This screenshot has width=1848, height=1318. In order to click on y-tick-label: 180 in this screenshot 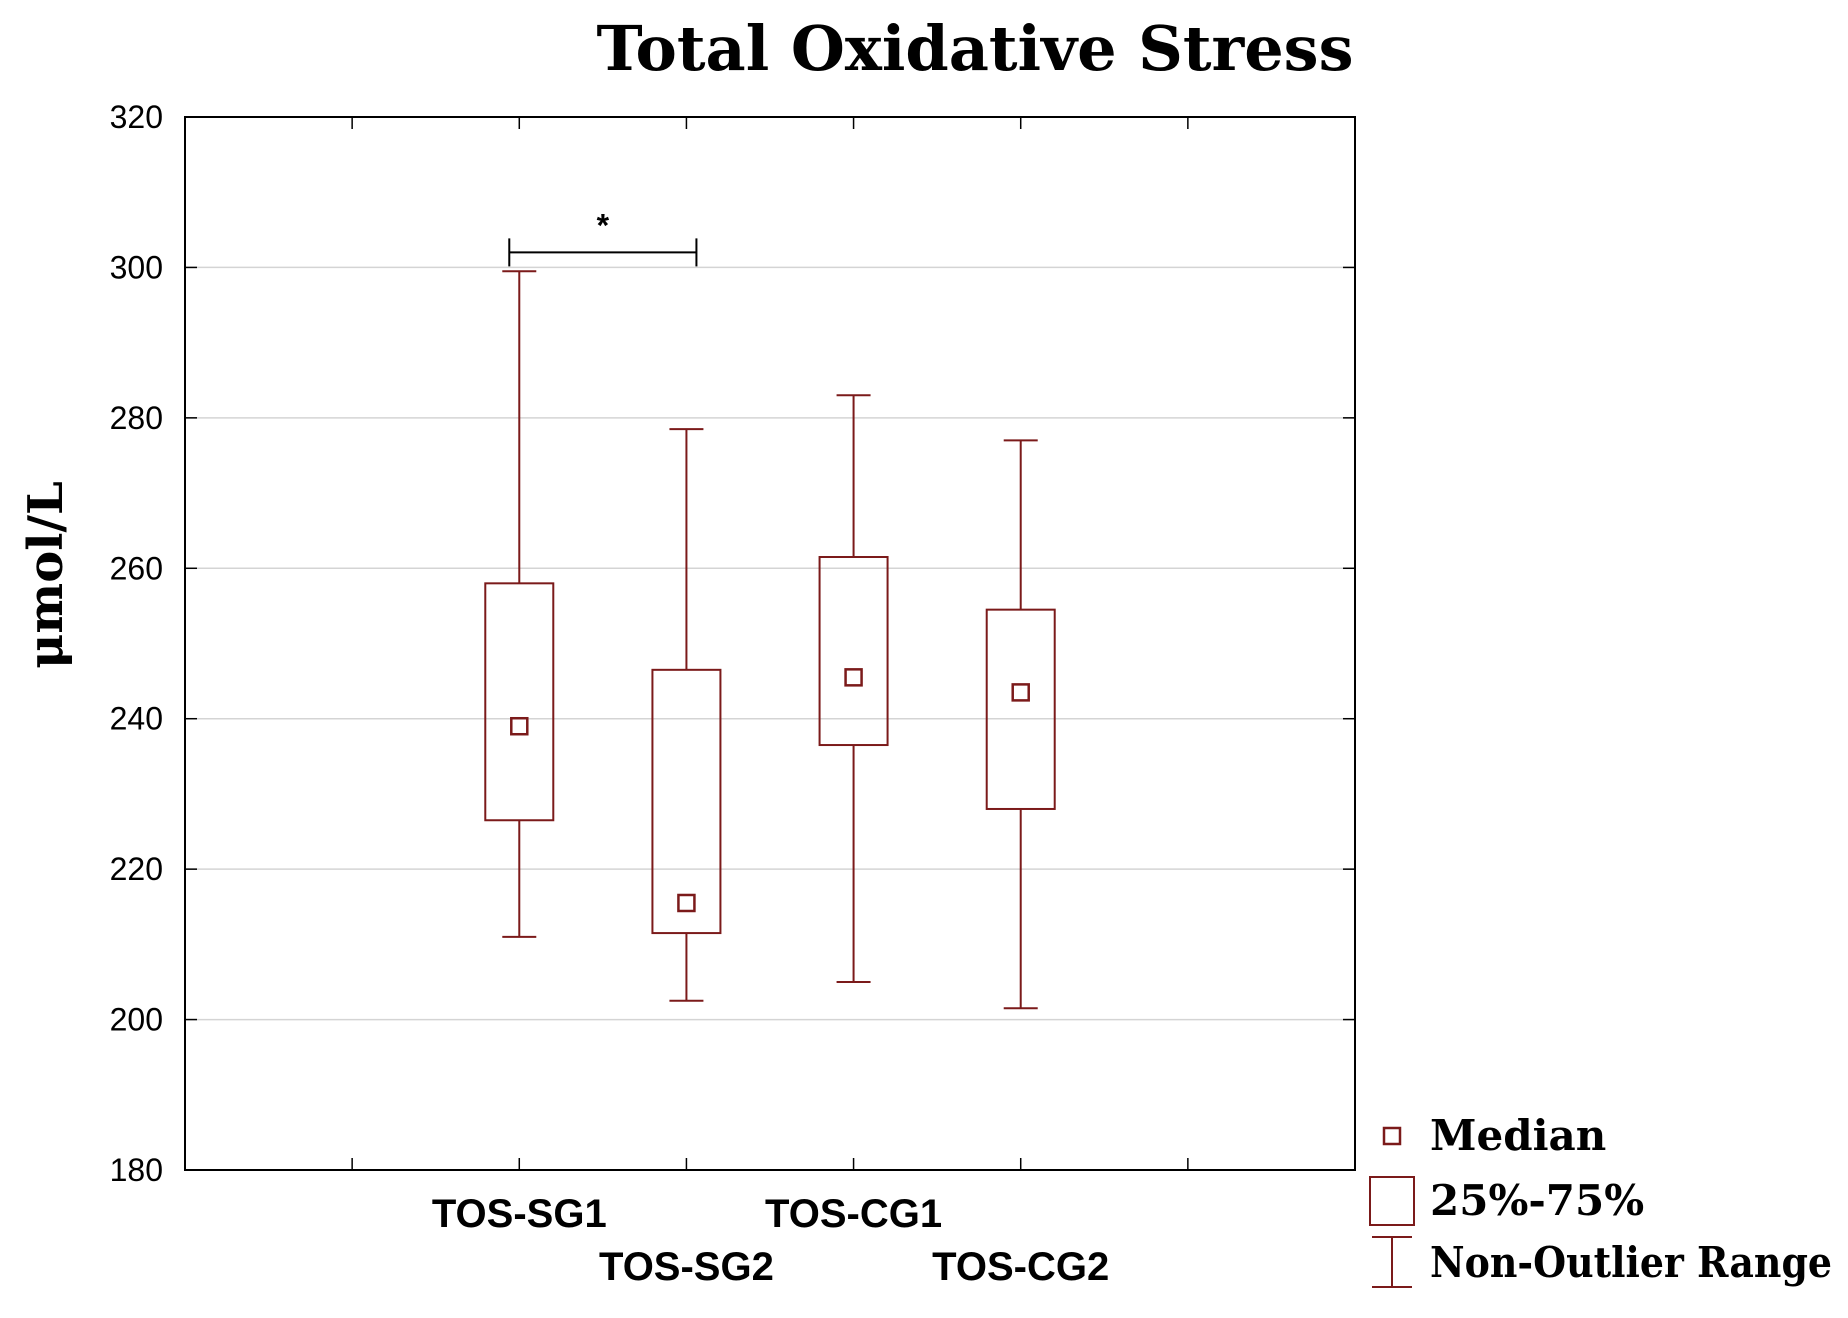, I will do `click(136, 1170)`.